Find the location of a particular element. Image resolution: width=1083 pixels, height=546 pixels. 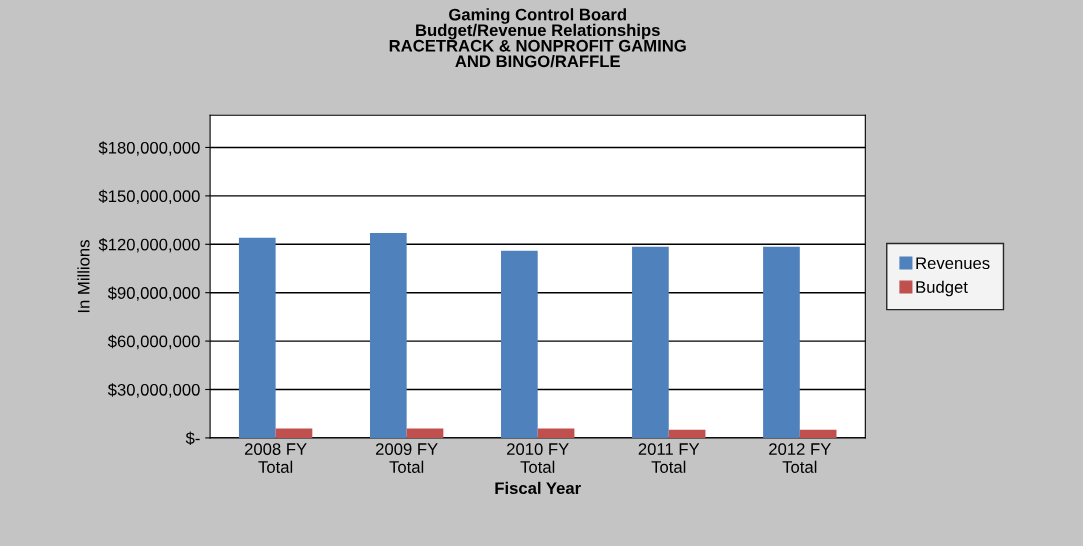

y-tick-label: $60,000,000 is located at coordinates (153, 342).